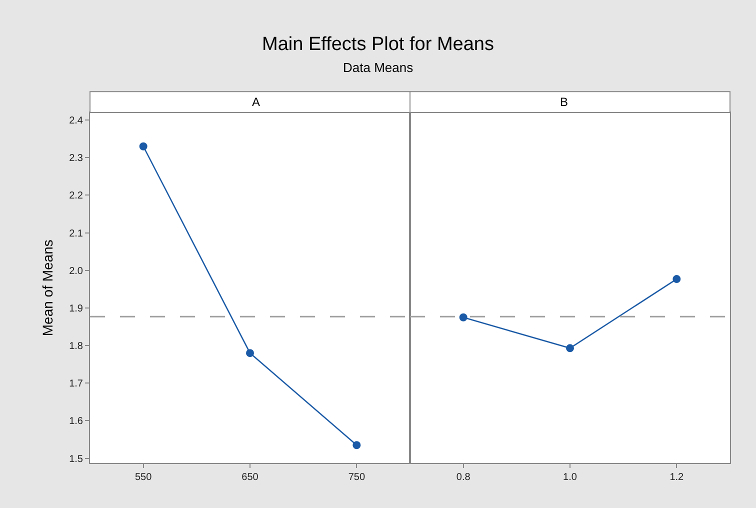 The height and width of the screenshot is (508, 756). What do you see at coordinates (564, 102) in the screenshot?
I see `chart-title: B` at bounding box center [564, 102].